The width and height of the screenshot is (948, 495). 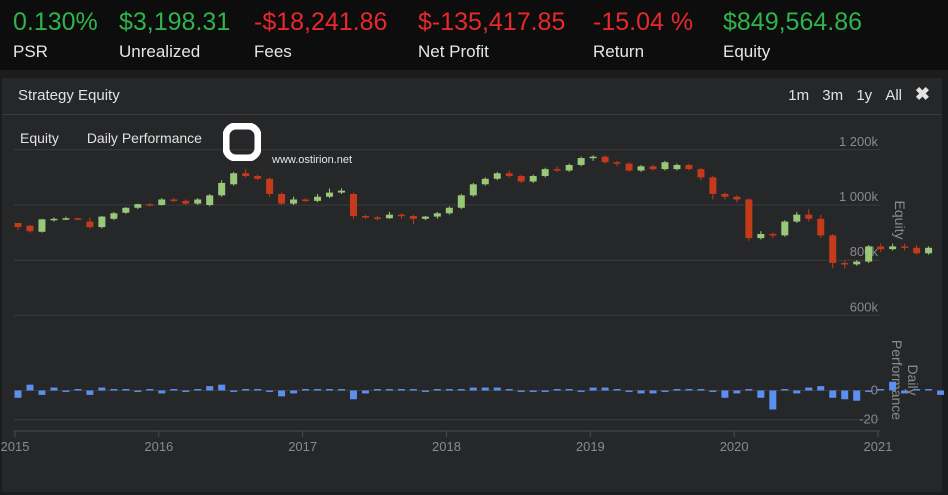 I want to click on range-3m-button: 3m, so click(x=833, y=95).